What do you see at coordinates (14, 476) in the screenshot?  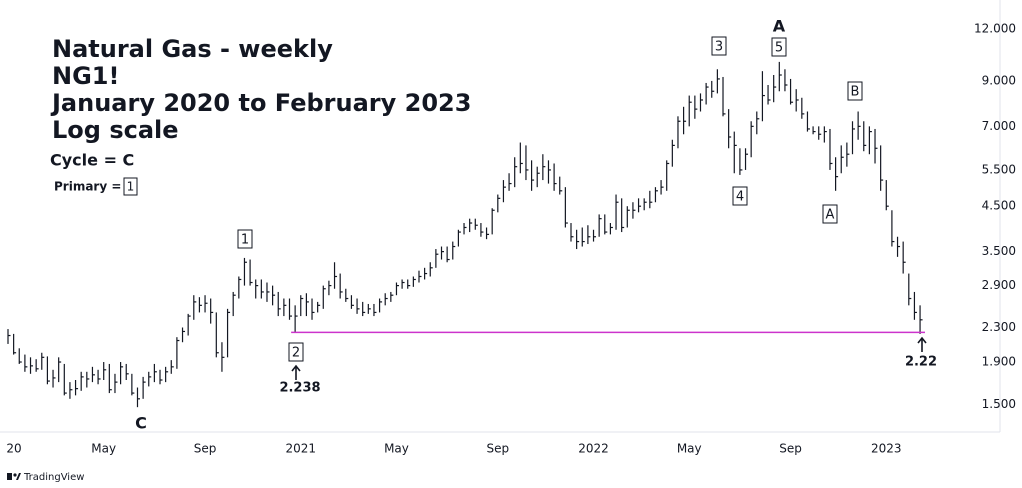 I see `tv-logo` at bounding box center [14, 476].